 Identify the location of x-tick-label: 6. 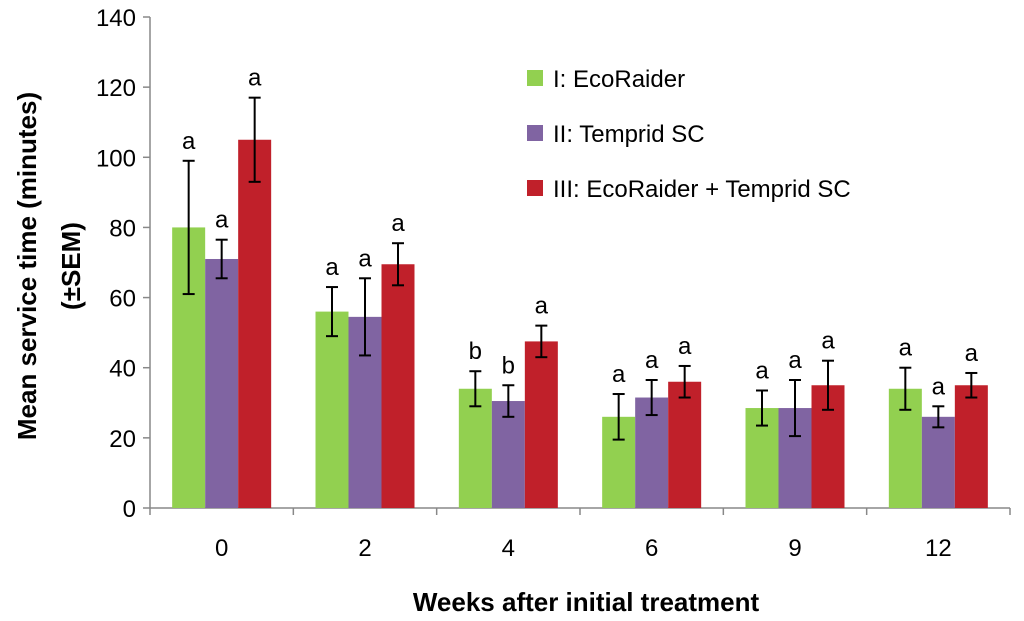
(651, 548).